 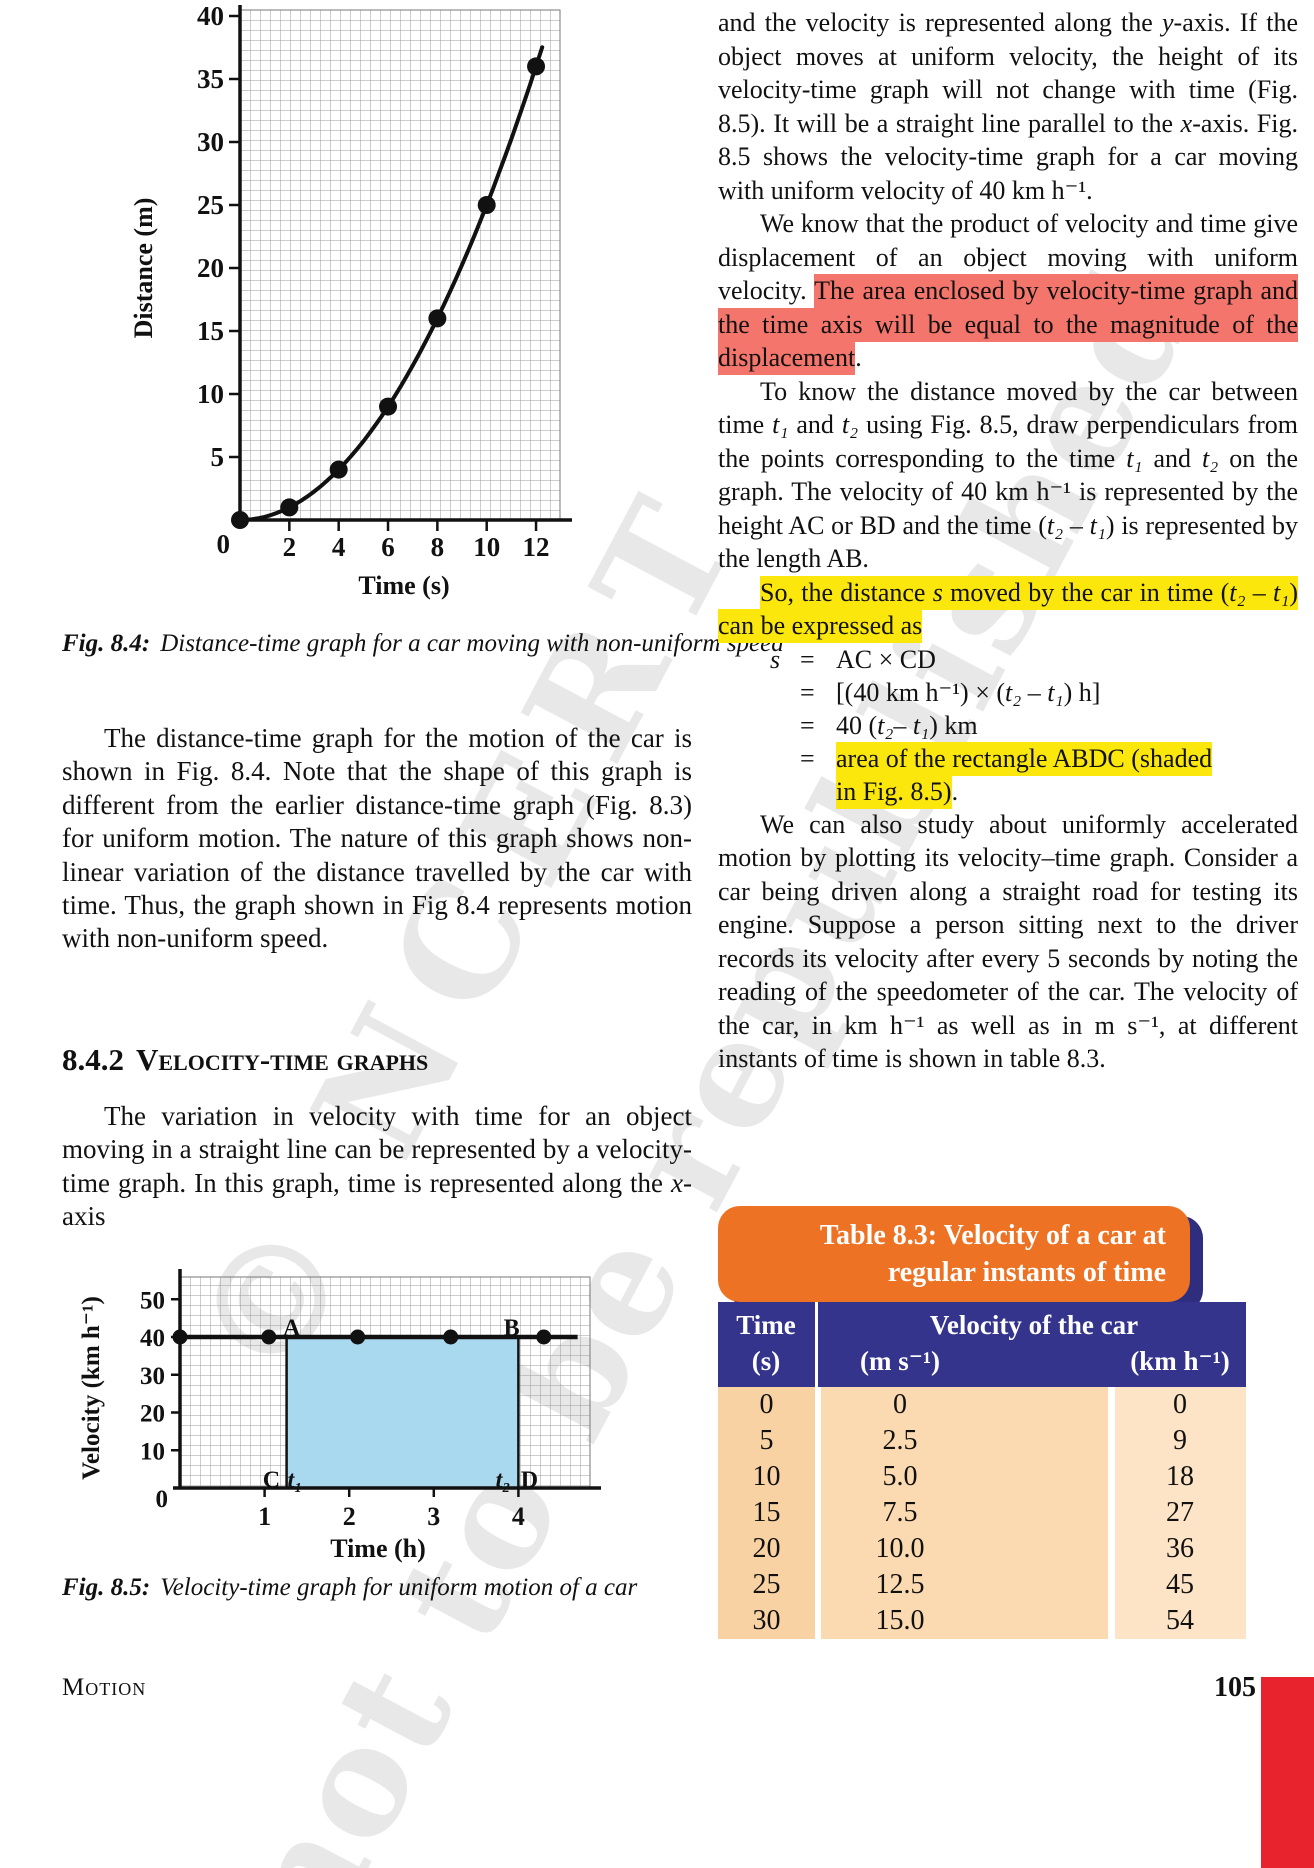 I want to click on y-tick-label: 30, so click(x=152, y=1376).